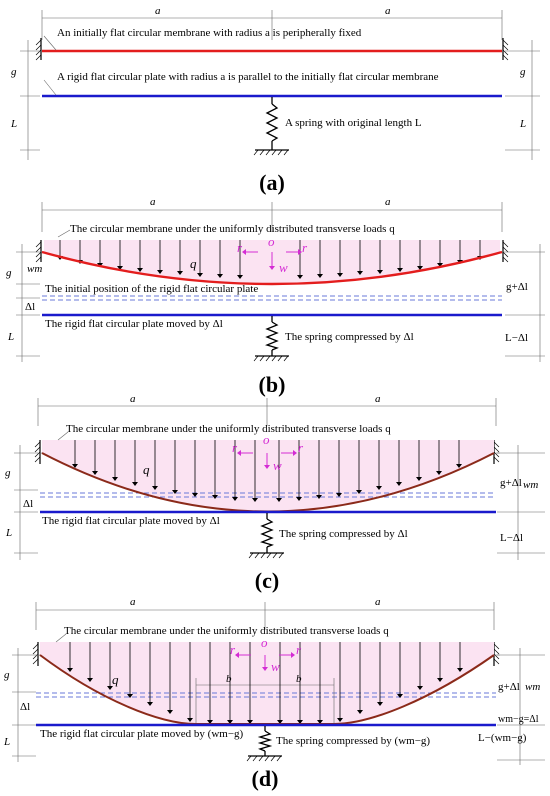 Image resolution: width=550 pixels, height=796 pixels. Describe the element at coordinates (272, 384) in the screenshot. I see `caption-b: (b)` at that location.